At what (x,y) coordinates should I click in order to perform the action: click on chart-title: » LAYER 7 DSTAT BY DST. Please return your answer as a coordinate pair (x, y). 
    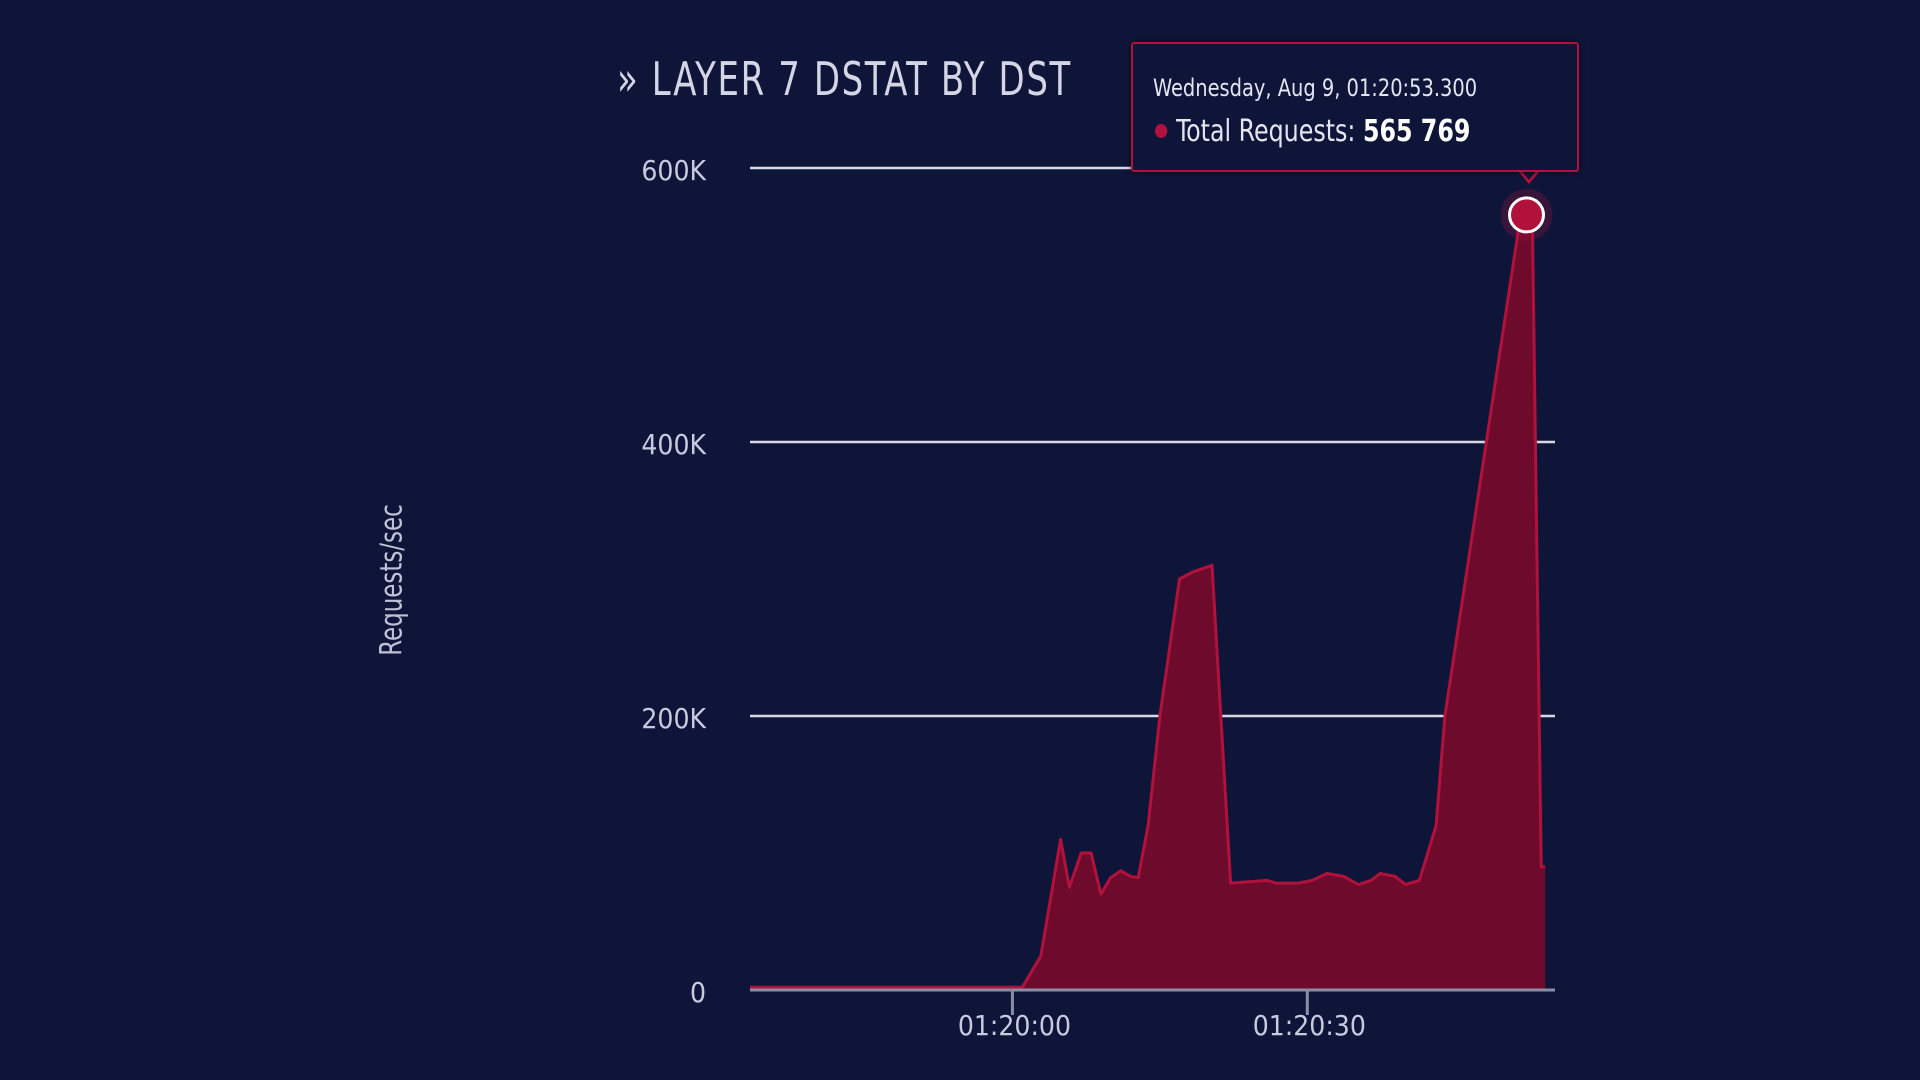
    Looking at the image, I should click on (844, 79).